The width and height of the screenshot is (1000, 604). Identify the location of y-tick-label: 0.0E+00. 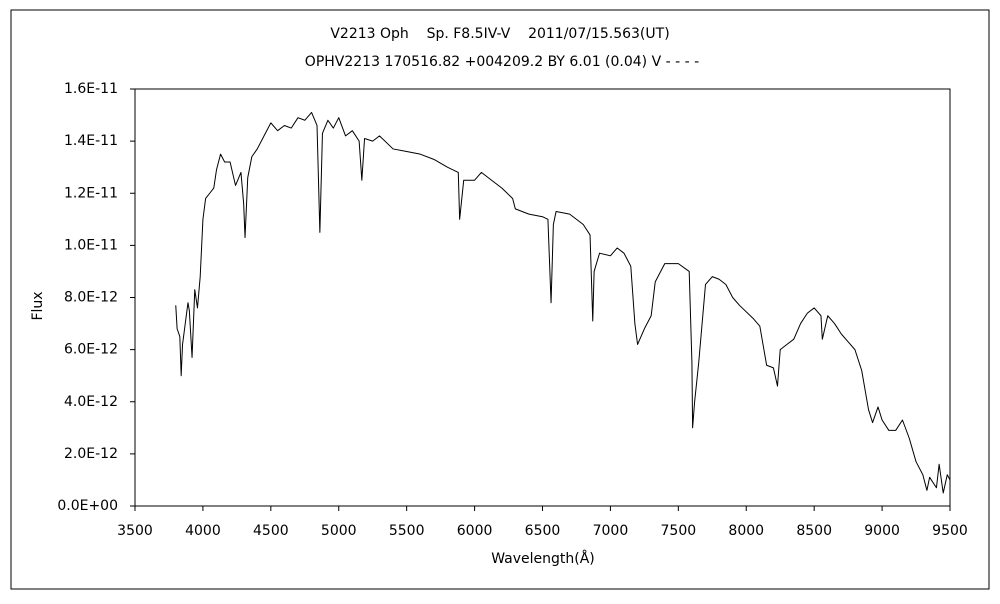
(87, 506).